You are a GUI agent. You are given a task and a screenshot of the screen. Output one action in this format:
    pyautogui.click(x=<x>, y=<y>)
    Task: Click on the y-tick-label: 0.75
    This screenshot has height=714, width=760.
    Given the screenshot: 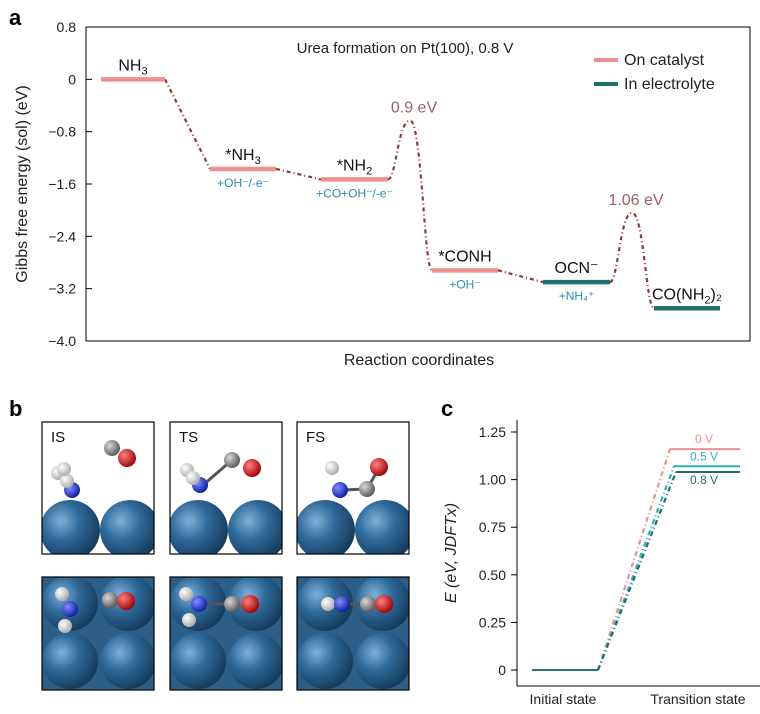 What is the action you would take?
    pyautogui.click(x=492, y=527)
    